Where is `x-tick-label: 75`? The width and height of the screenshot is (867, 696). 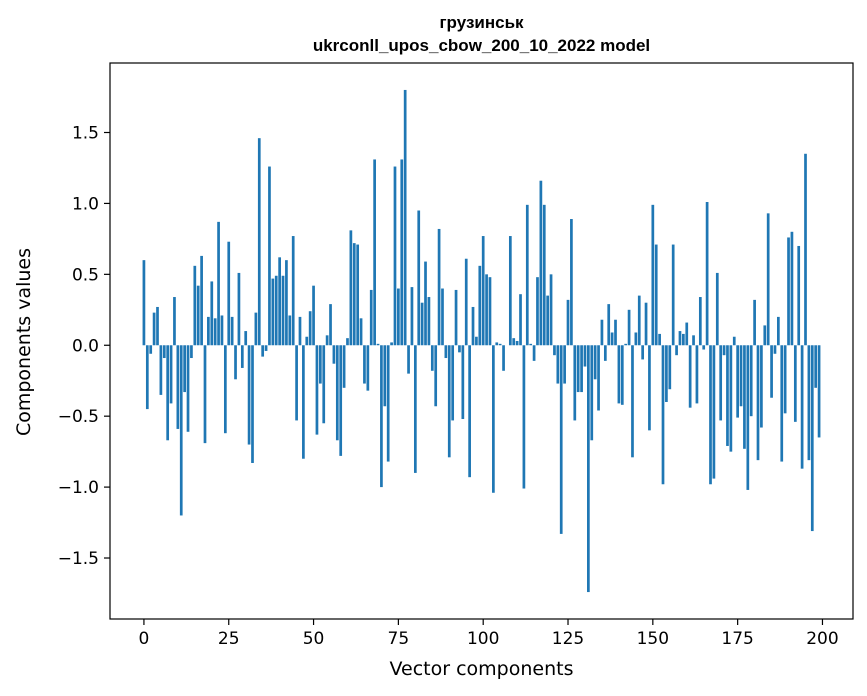 x-tick-label: 75 is located at coordinates (399, 639).